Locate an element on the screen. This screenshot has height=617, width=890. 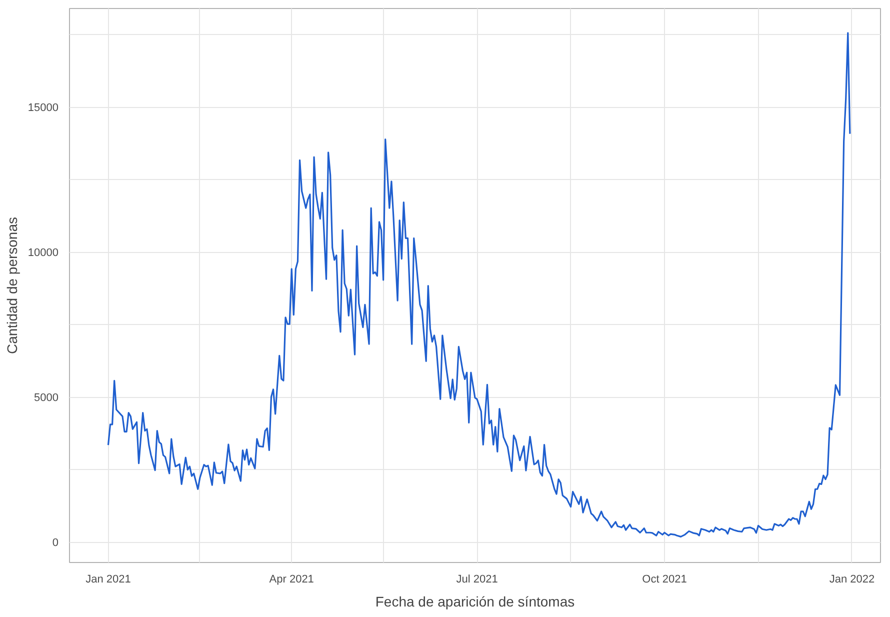
y-tick-label: 5000 is located at coordinates (46, 398).